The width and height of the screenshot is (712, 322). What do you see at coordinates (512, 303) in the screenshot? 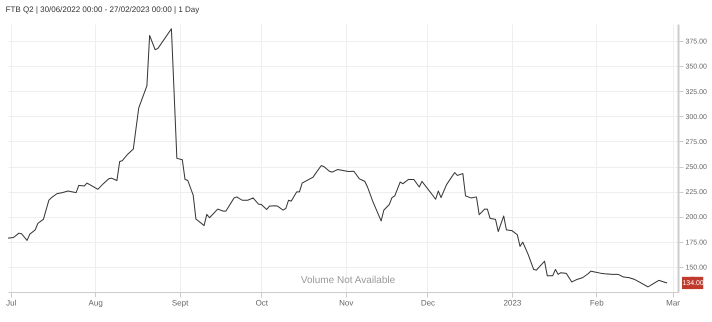
I see `x-tick-label: 2023` at bounding box center [512, 303].